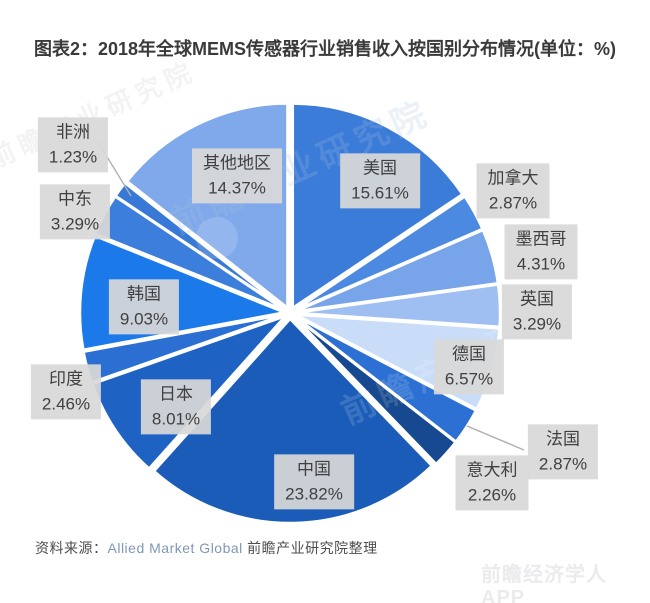  Describe the element at coordinates (398, 305) in the screenshot. I see `pie-slice-英国` at that location.